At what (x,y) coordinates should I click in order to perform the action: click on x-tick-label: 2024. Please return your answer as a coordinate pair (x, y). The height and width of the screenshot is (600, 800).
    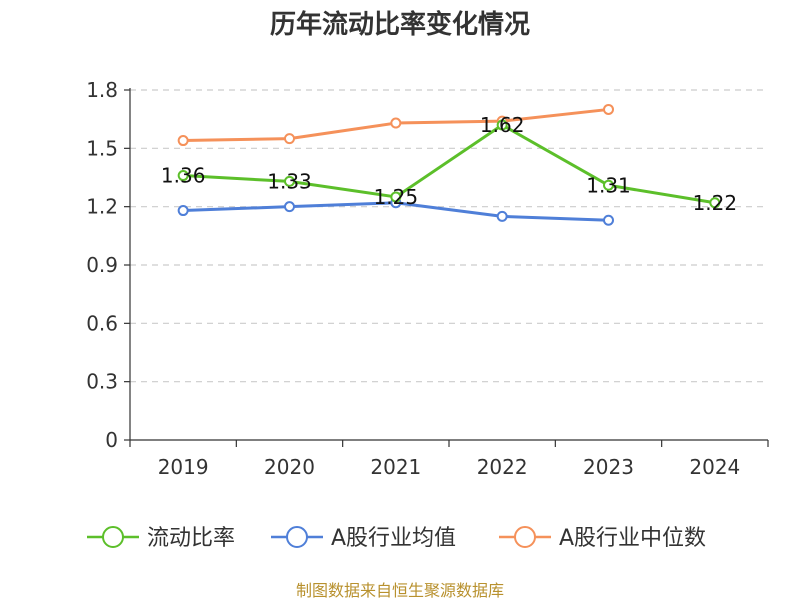
    Looking at the image, I should click on (714, 467).